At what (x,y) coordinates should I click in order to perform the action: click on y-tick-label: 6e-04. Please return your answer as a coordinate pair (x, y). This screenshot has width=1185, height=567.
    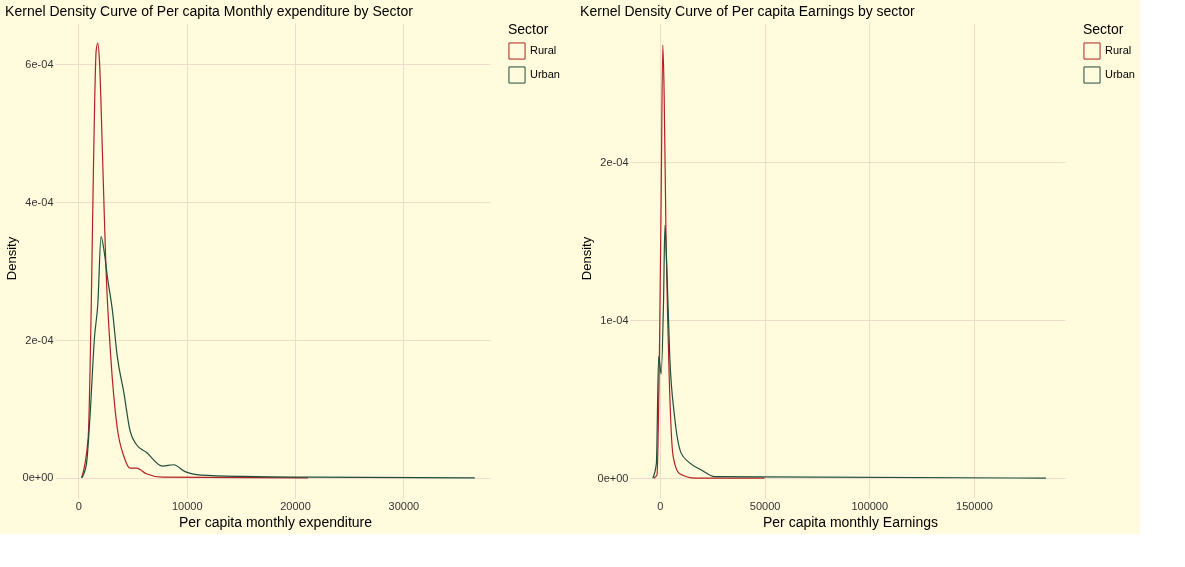
    Looking at the image, I should click on (39, 63).